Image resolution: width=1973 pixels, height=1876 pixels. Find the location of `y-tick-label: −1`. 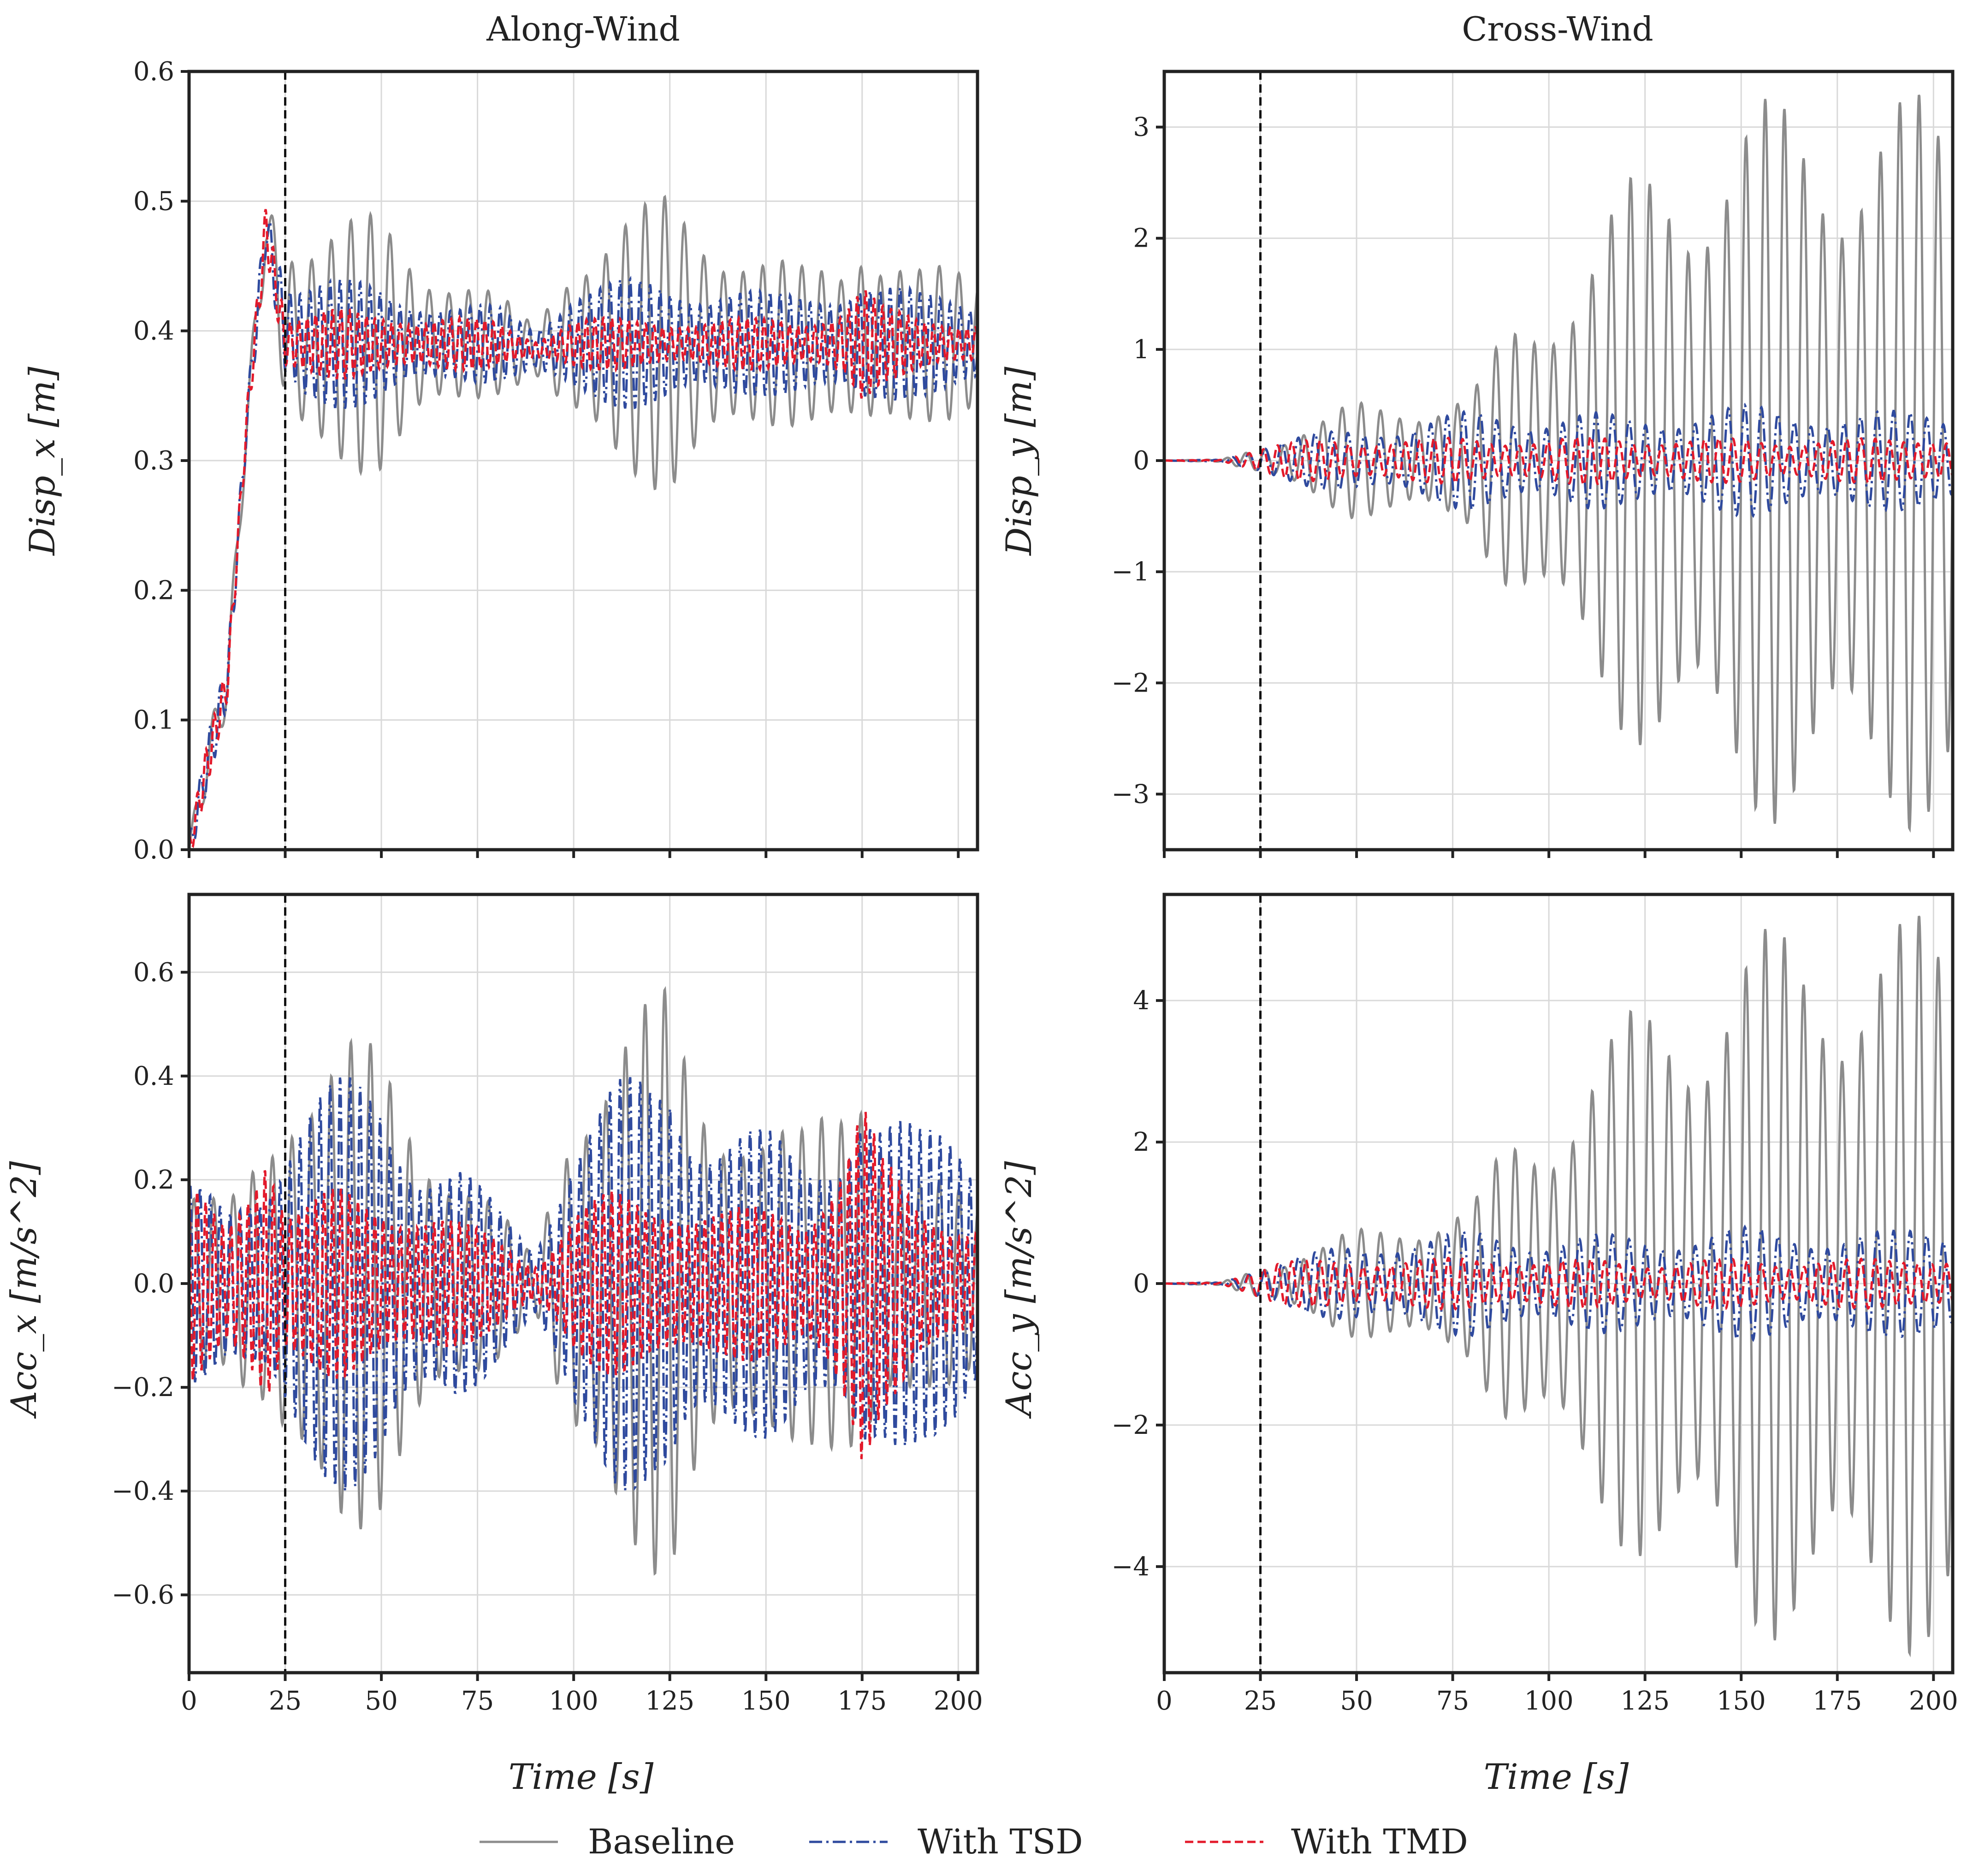

y-tick-label: −1 is located at coordinates (1130, 572).